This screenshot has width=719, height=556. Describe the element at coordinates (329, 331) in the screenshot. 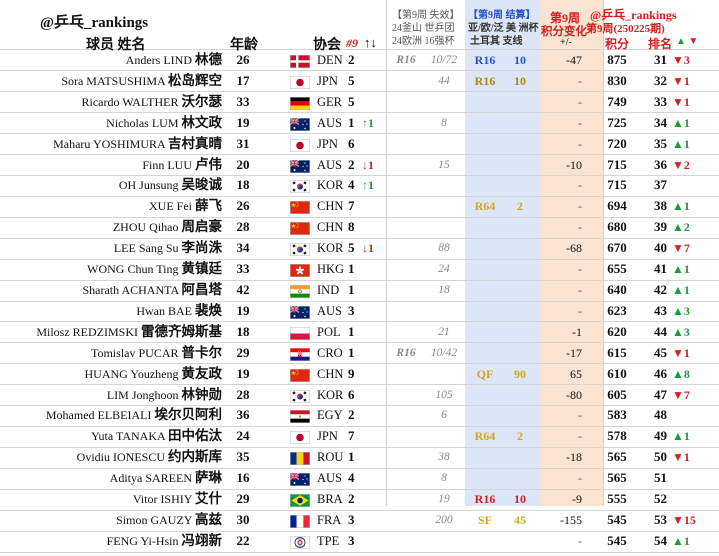

I see `country-code: POL` at that location.